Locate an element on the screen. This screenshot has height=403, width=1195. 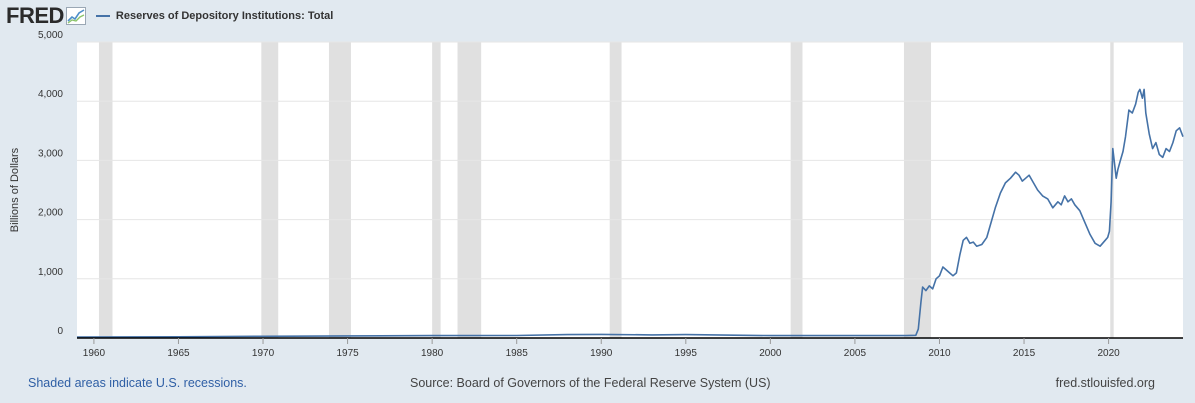
fred-logo: FRED is located at coordinates (35, 15).